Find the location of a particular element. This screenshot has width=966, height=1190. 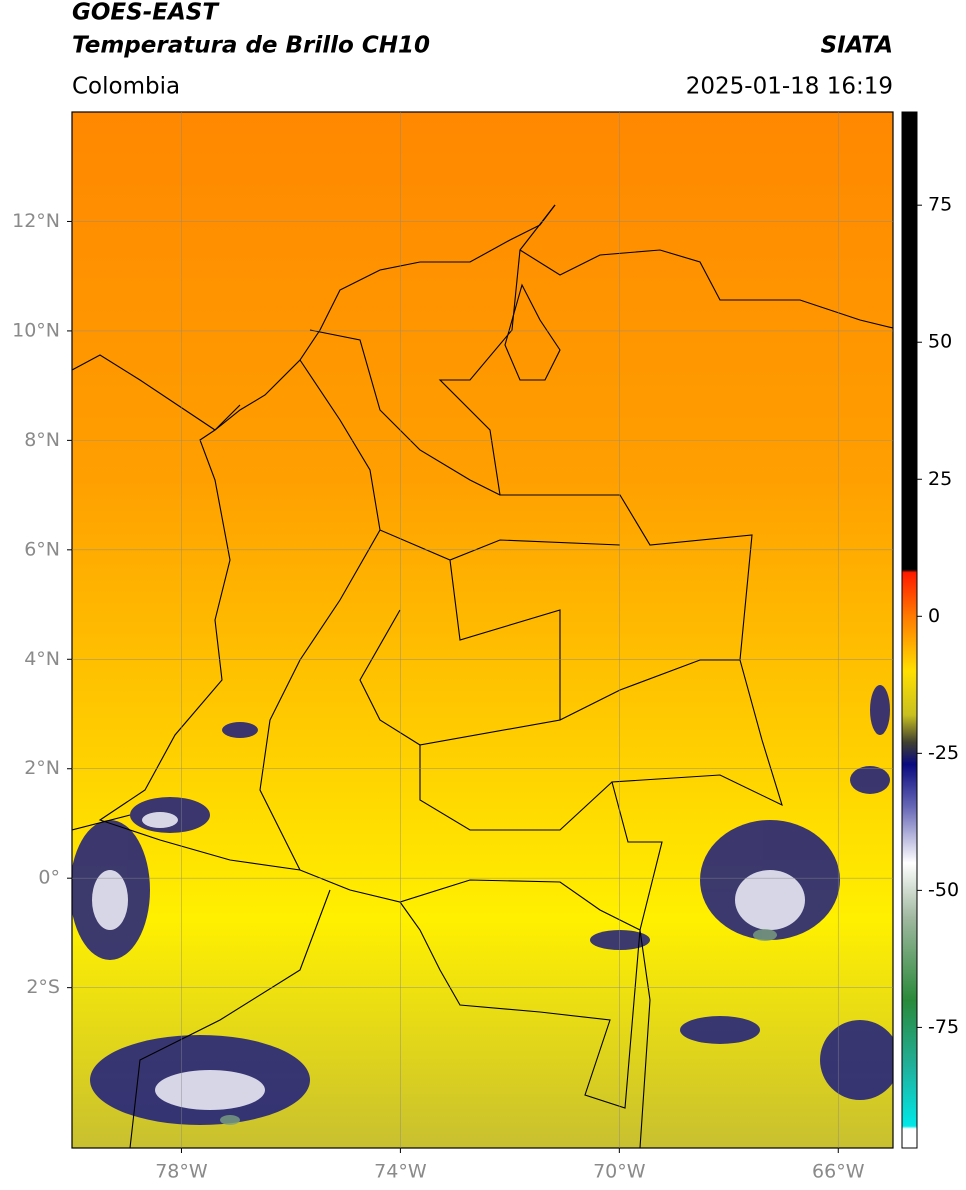

x-tick-label: 74°W is located at coordinates (400, 1172).